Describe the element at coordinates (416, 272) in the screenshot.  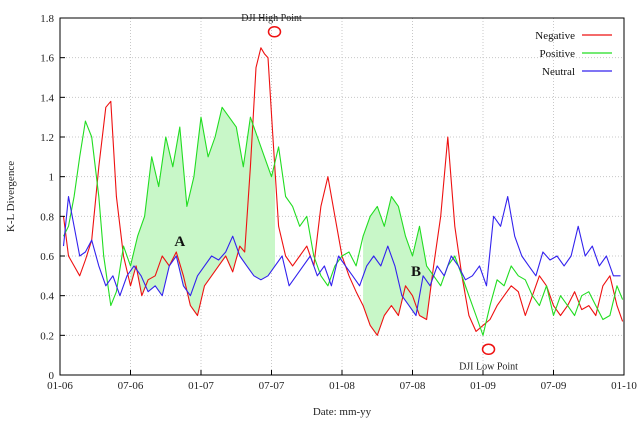
I see `region-label-b: B` at that location.